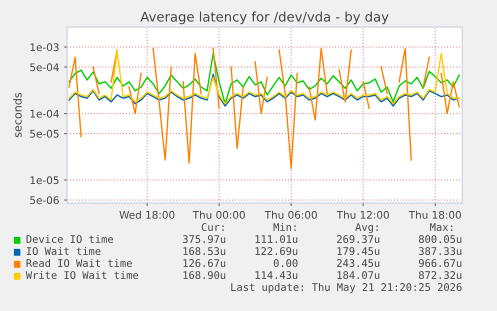 This screenshot has width=497, height=311. Describe the element at coordinates (441, 227) in the screenshot. I see `text: Max:` at that location.